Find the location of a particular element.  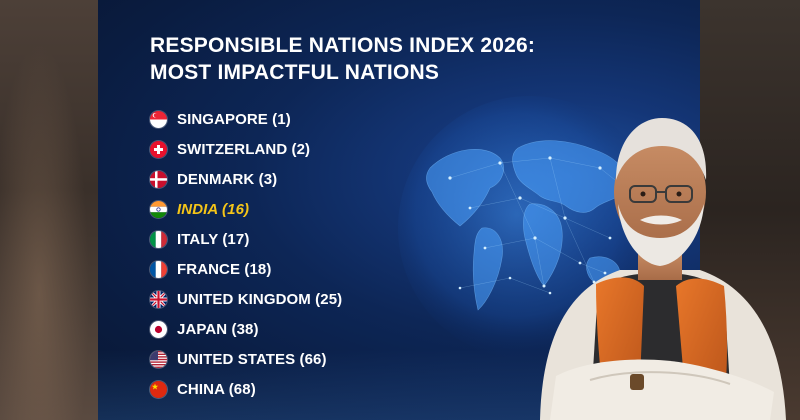

japan-flag-icon is located at coordinates (158, 329).